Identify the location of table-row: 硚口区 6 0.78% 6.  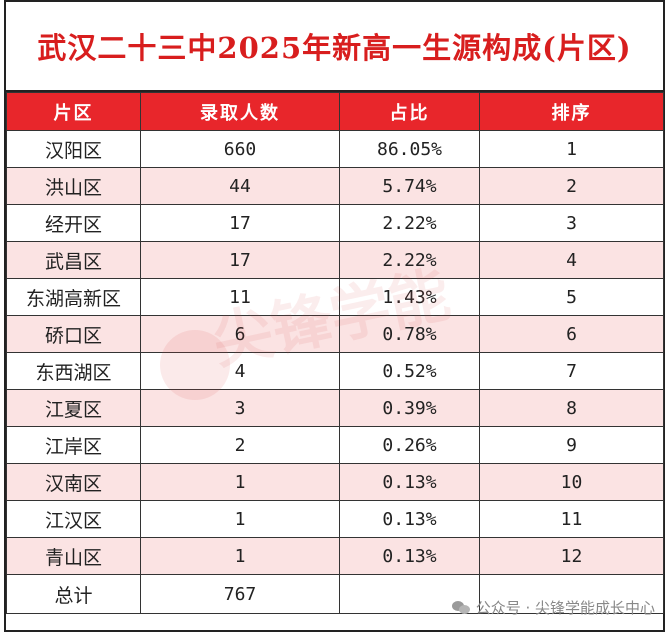
(335, 334).